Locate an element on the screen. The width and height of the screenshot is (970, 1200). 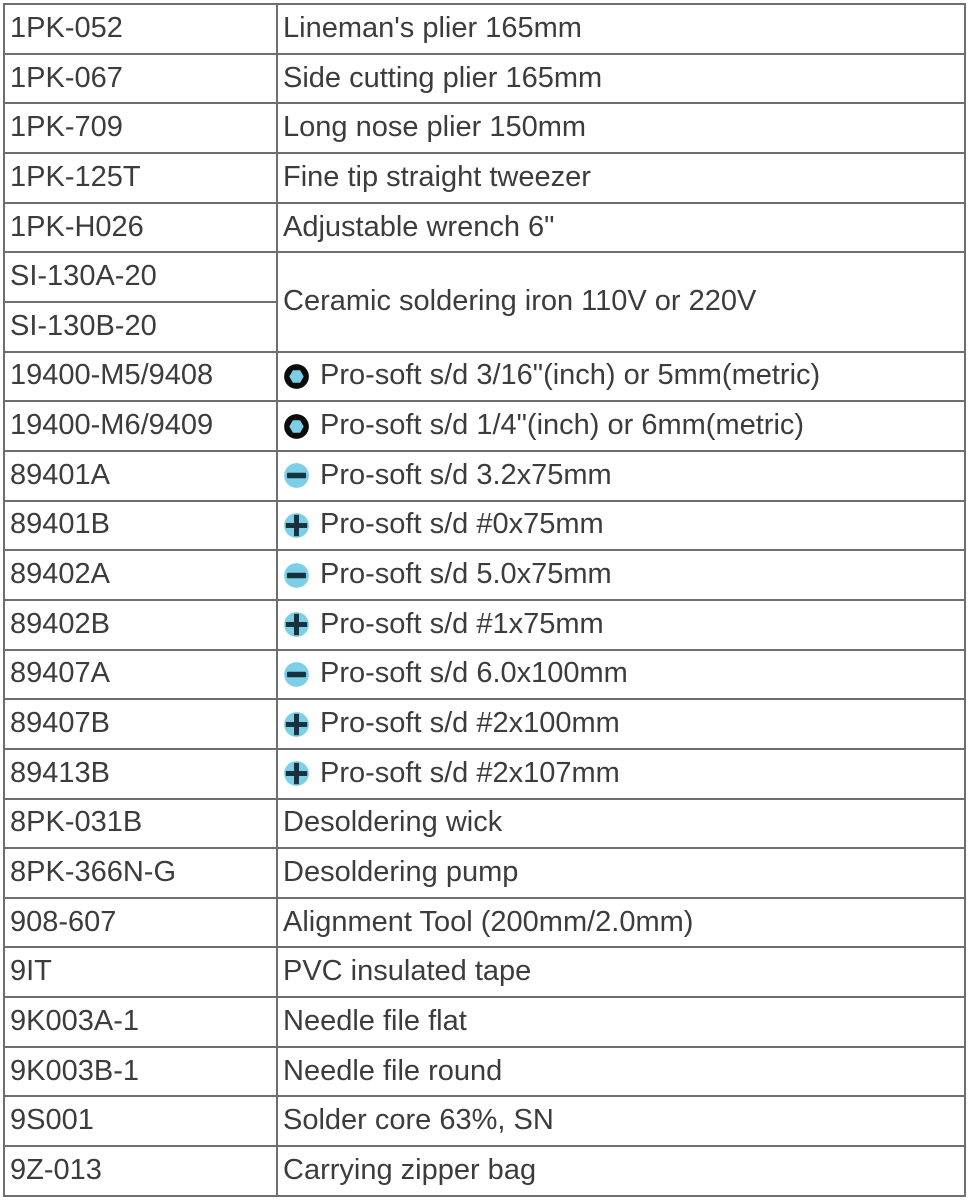
part-description-wrap: Pro-soft s/d 1/4"(inch) or 6mm(metric) is located at coordinates (621, 425).